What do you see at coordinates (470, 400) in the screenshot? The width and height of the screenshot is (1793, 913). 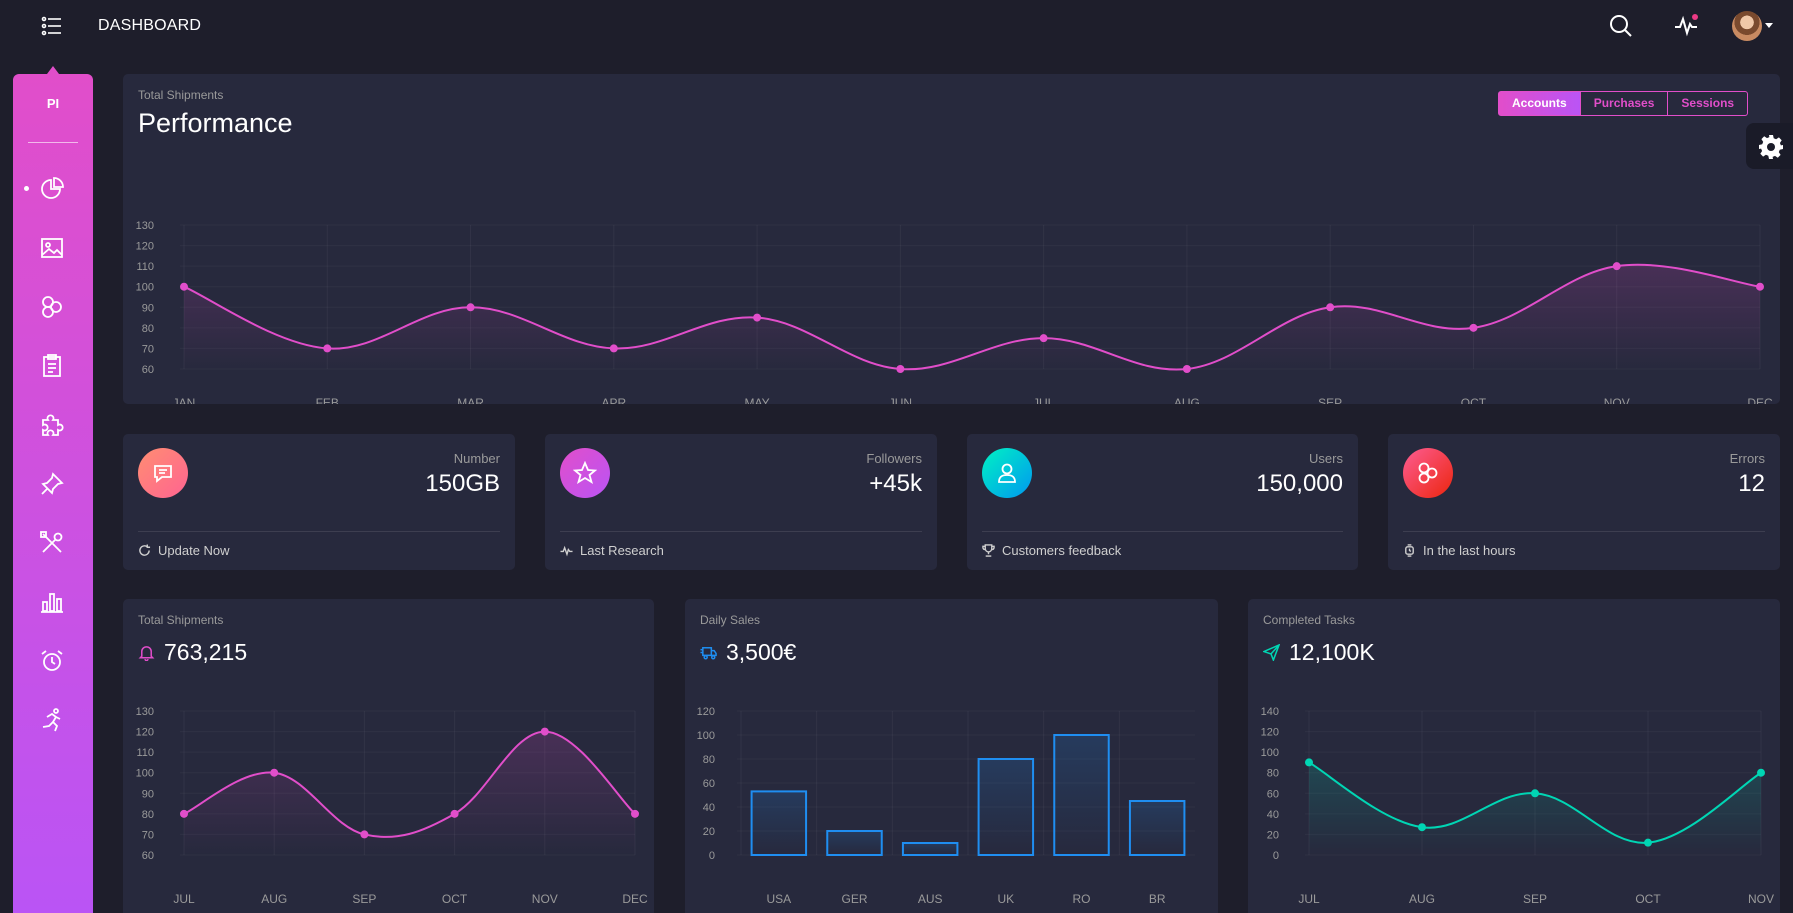 I see `x-tick-label: MAR` at bounding box center [470, 400].